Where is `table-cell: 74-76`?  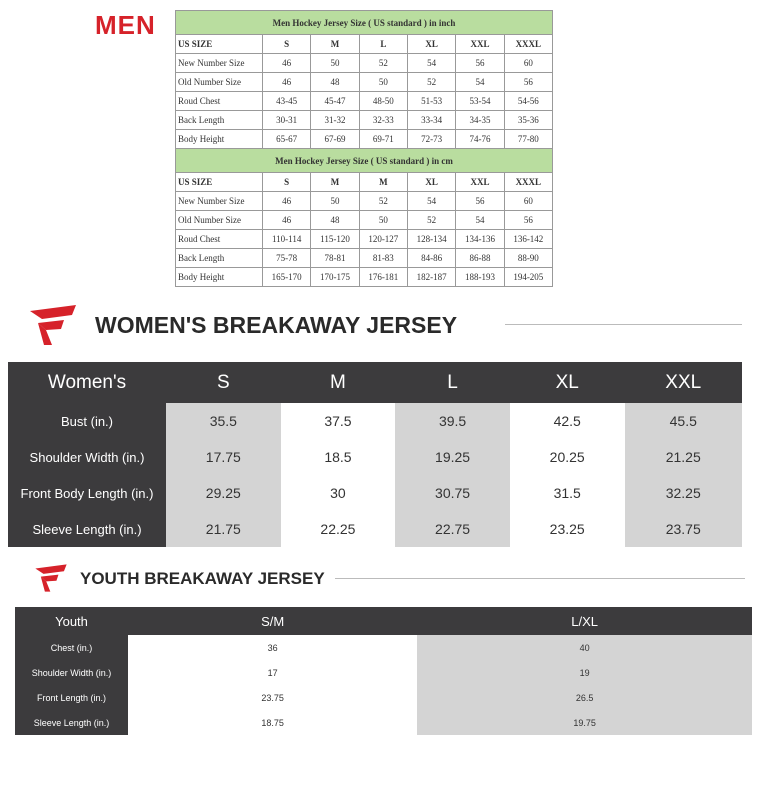
table-cell: 74-76 is located at coordinates (480, 139).